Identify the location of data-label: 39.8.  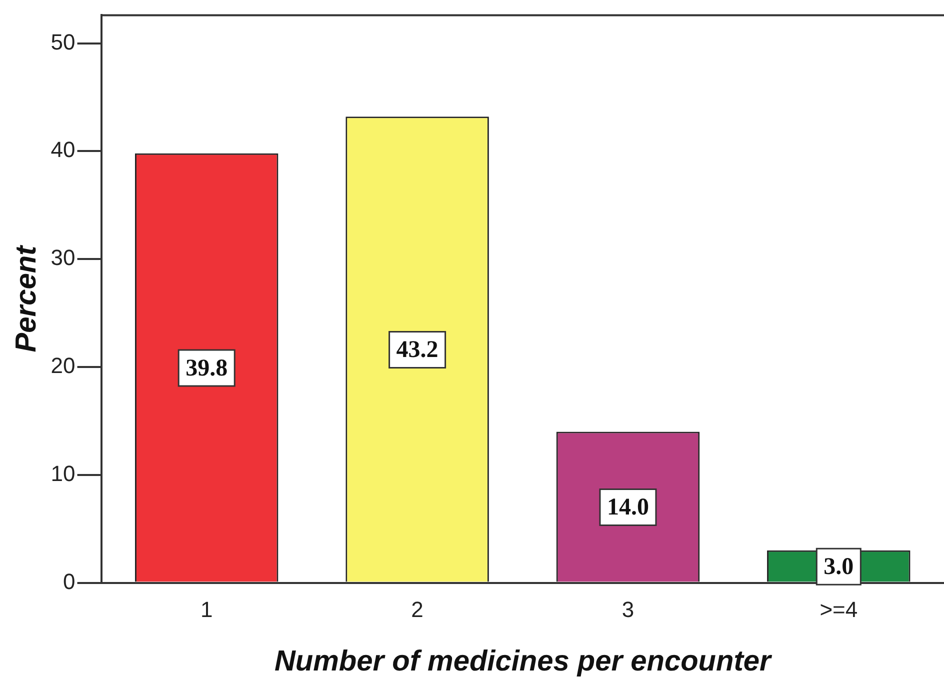
(207, 368).